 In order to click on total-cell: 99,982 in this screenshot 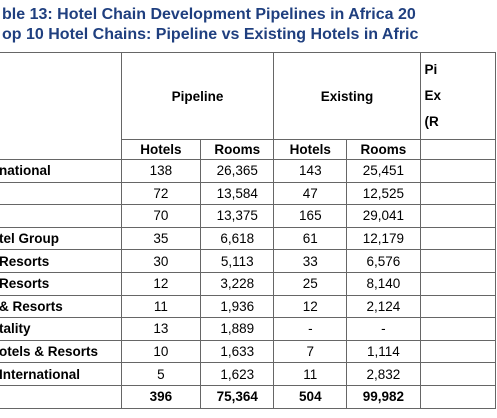, I will do `click(383, 396)`.